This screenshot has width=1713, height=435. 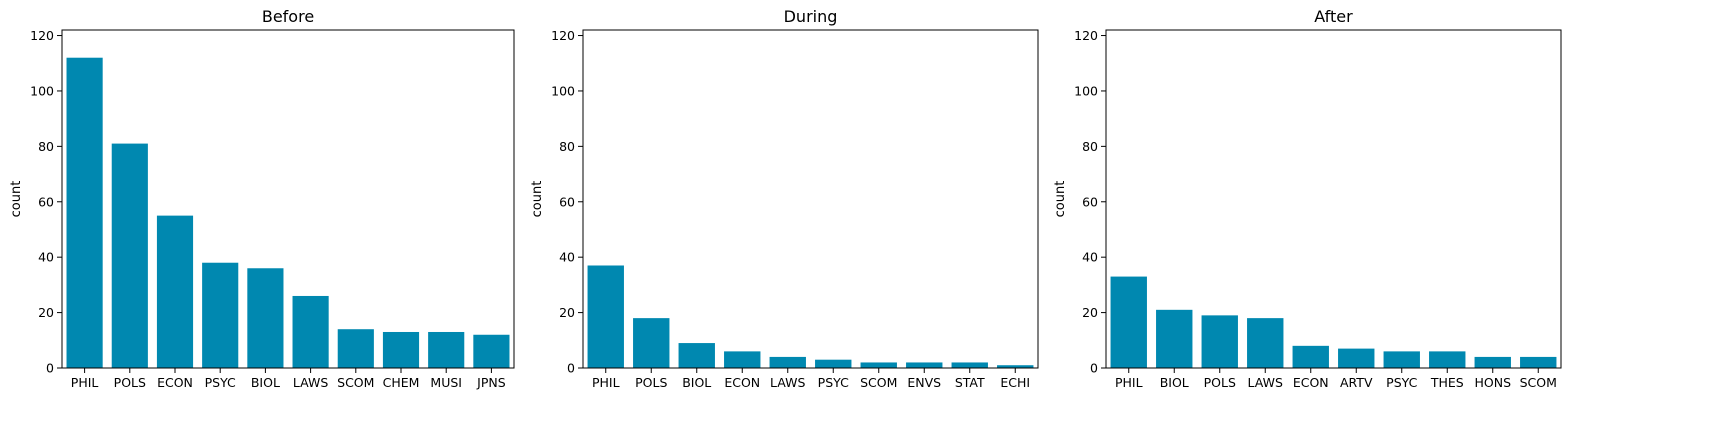 What do you see at coordinates (1015, 382) in the screenshot?
I see `x-tick-label: ECHI` at bounding box center [1015, 382].